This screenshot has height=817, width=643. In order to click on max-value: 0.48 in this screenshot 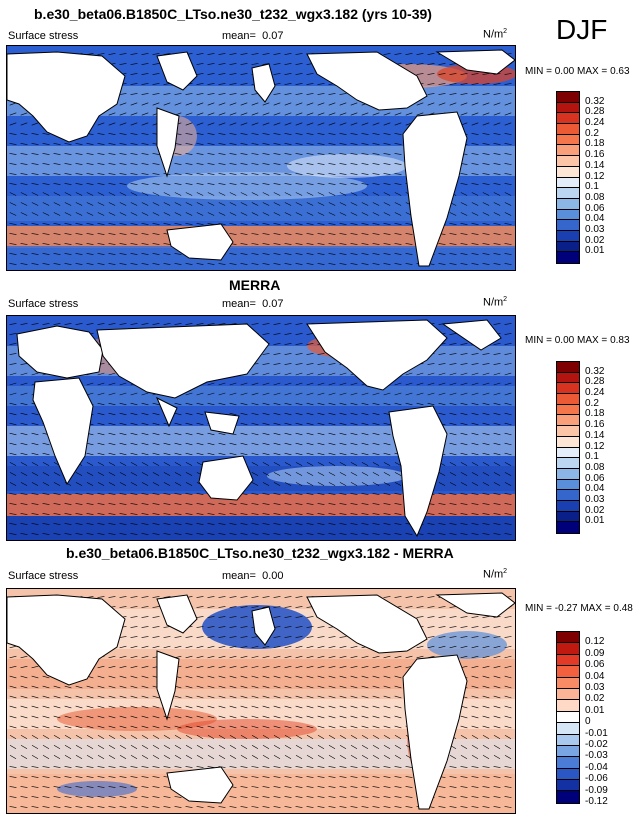, I will do `click(623, 608)`.